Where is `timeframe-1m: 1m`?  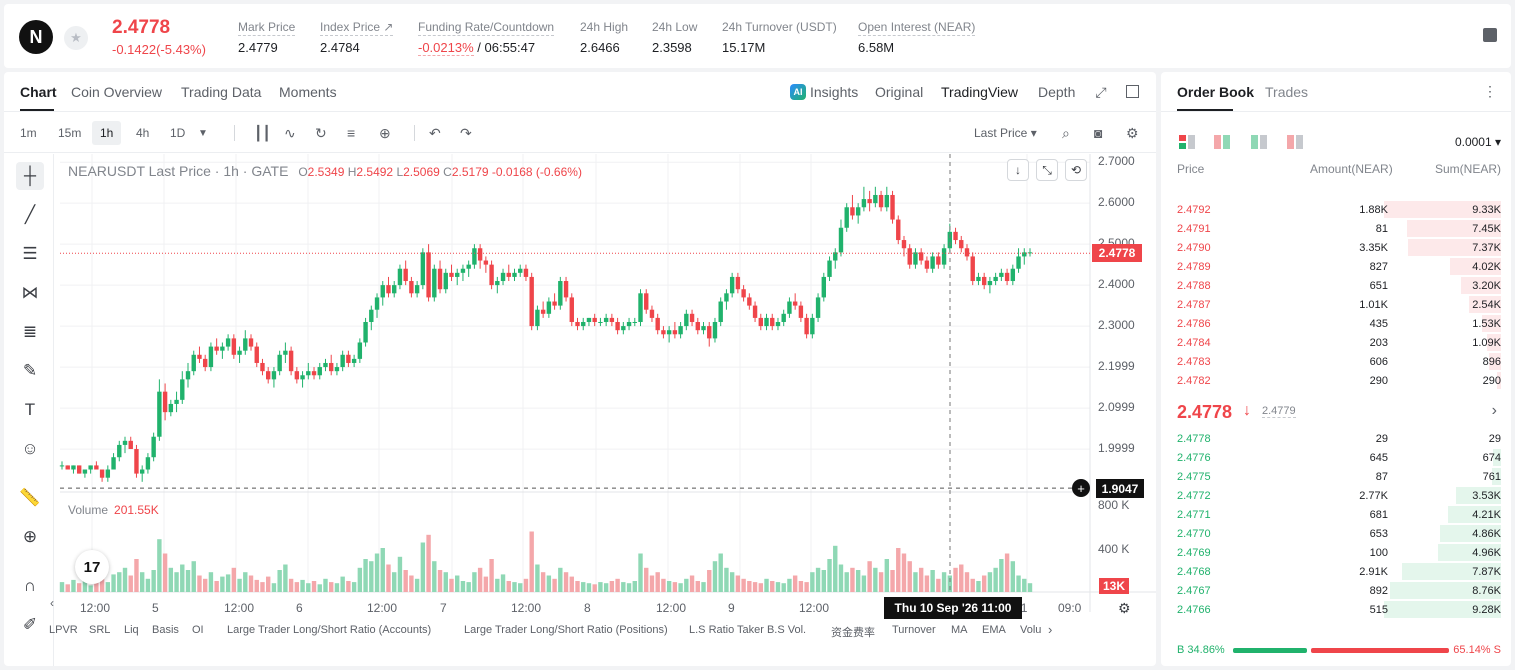 timeframe-1m: 1m is located at coordinates (28, 133).